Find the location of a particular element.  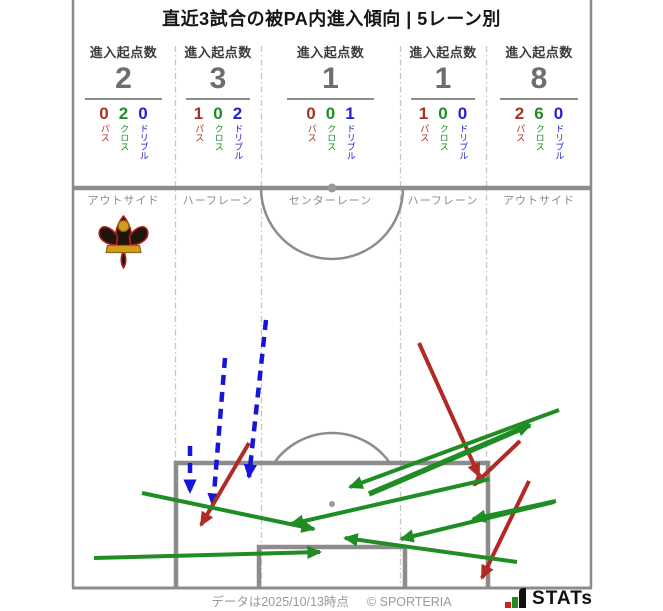

stats-brand-logo: STATs is located at coordinates (549, 598).